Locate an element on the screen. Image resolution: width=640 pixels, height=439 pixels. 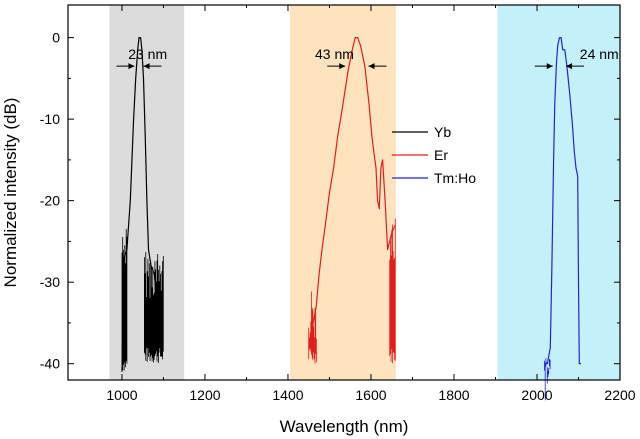
y-tick-label: -40 is located at coordinates (50, 364).